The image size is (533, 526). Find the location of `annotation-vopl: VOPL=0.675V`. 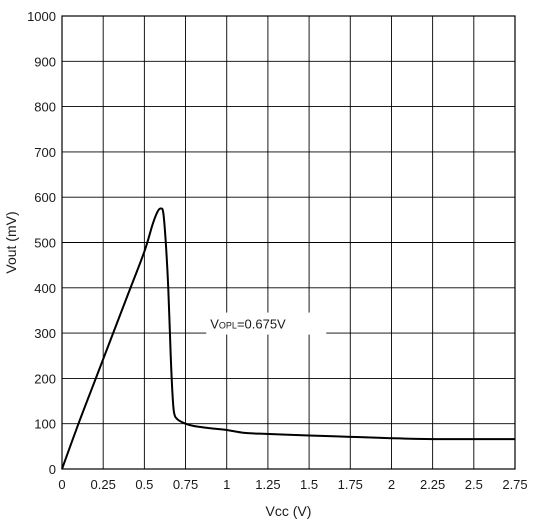

annotation-vopl: VOPL=0.675V is located at coordinates (248, 324).